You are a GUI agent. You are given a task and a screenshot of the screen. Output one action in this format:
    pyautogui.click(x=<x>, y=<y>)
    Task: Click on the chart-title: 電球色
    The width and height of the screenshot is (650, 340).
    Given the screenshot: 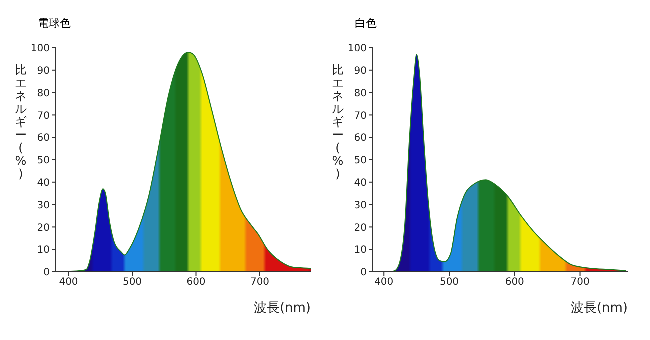 What is the action you would take?
    pyautogui.click(x=54, y=23)
    